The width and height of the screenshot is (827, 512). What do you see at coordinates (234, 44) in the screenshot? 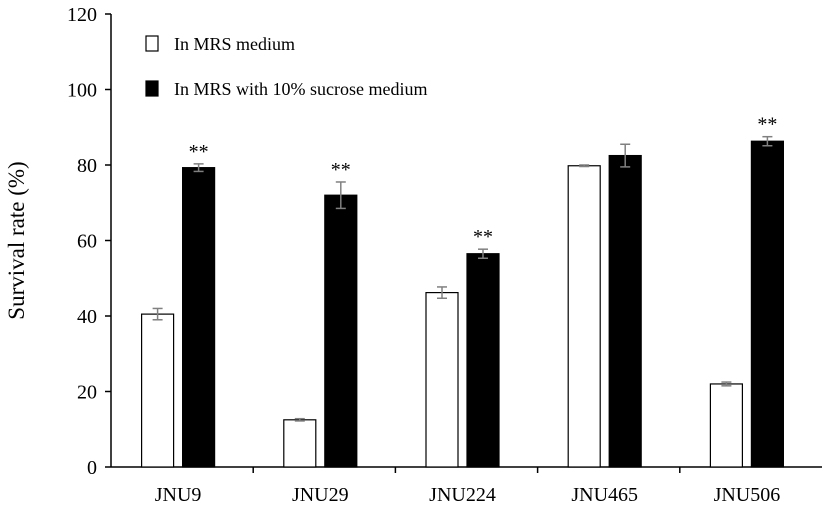
I see `legend-entry-label: In MRS medium` at bounding box center [234, 44].